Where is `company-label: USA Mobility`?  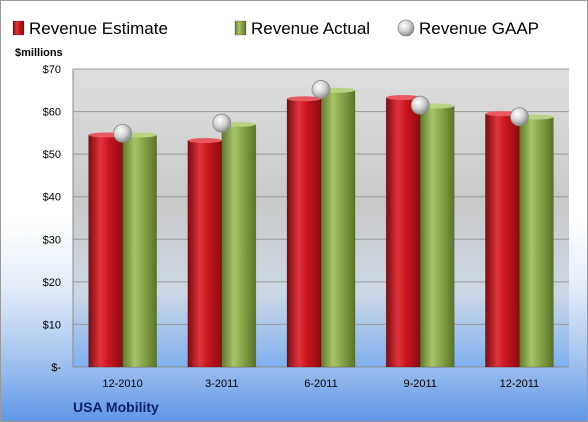
company-label: USA Mobility is located at coordinates (116, 407).